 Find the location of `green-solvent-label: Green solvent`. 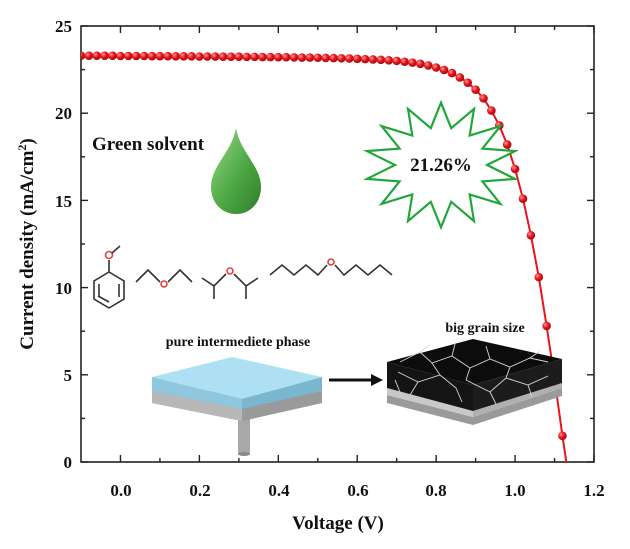

green-solvent-label: Green solvent is located at coordinates (148, 144).